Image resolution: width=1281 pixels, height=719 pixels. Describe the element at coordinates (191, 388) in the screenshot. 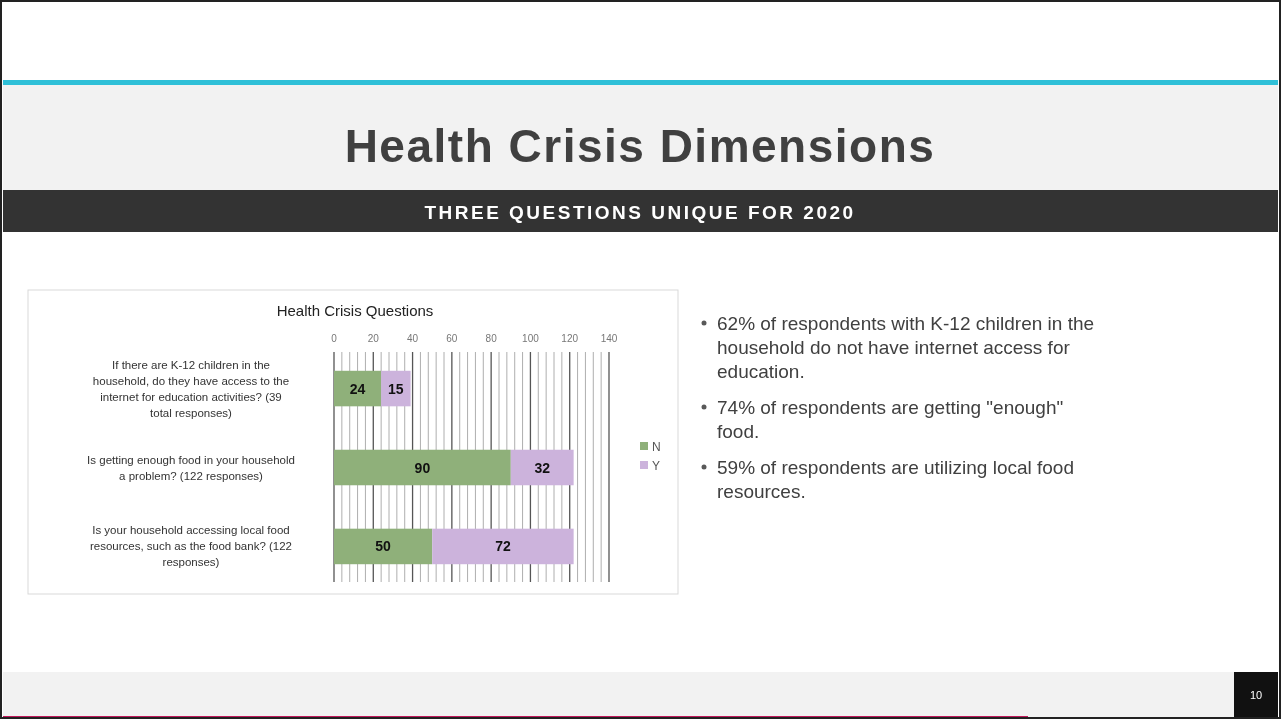

I see `y-tick-label: If there are K-12 children in the household, do they have access to the internet for education activities? (39 total responses)` at that location.